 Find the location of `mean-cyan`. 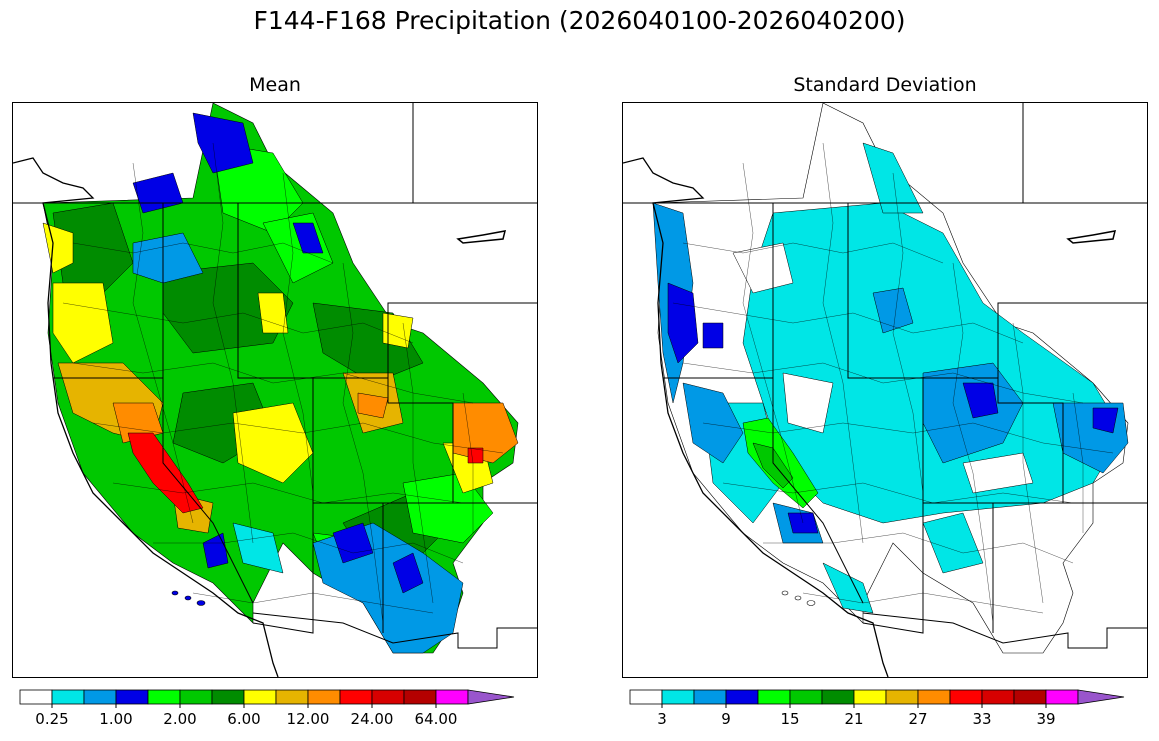

mean-cyan is located at coordinates (258, 548).